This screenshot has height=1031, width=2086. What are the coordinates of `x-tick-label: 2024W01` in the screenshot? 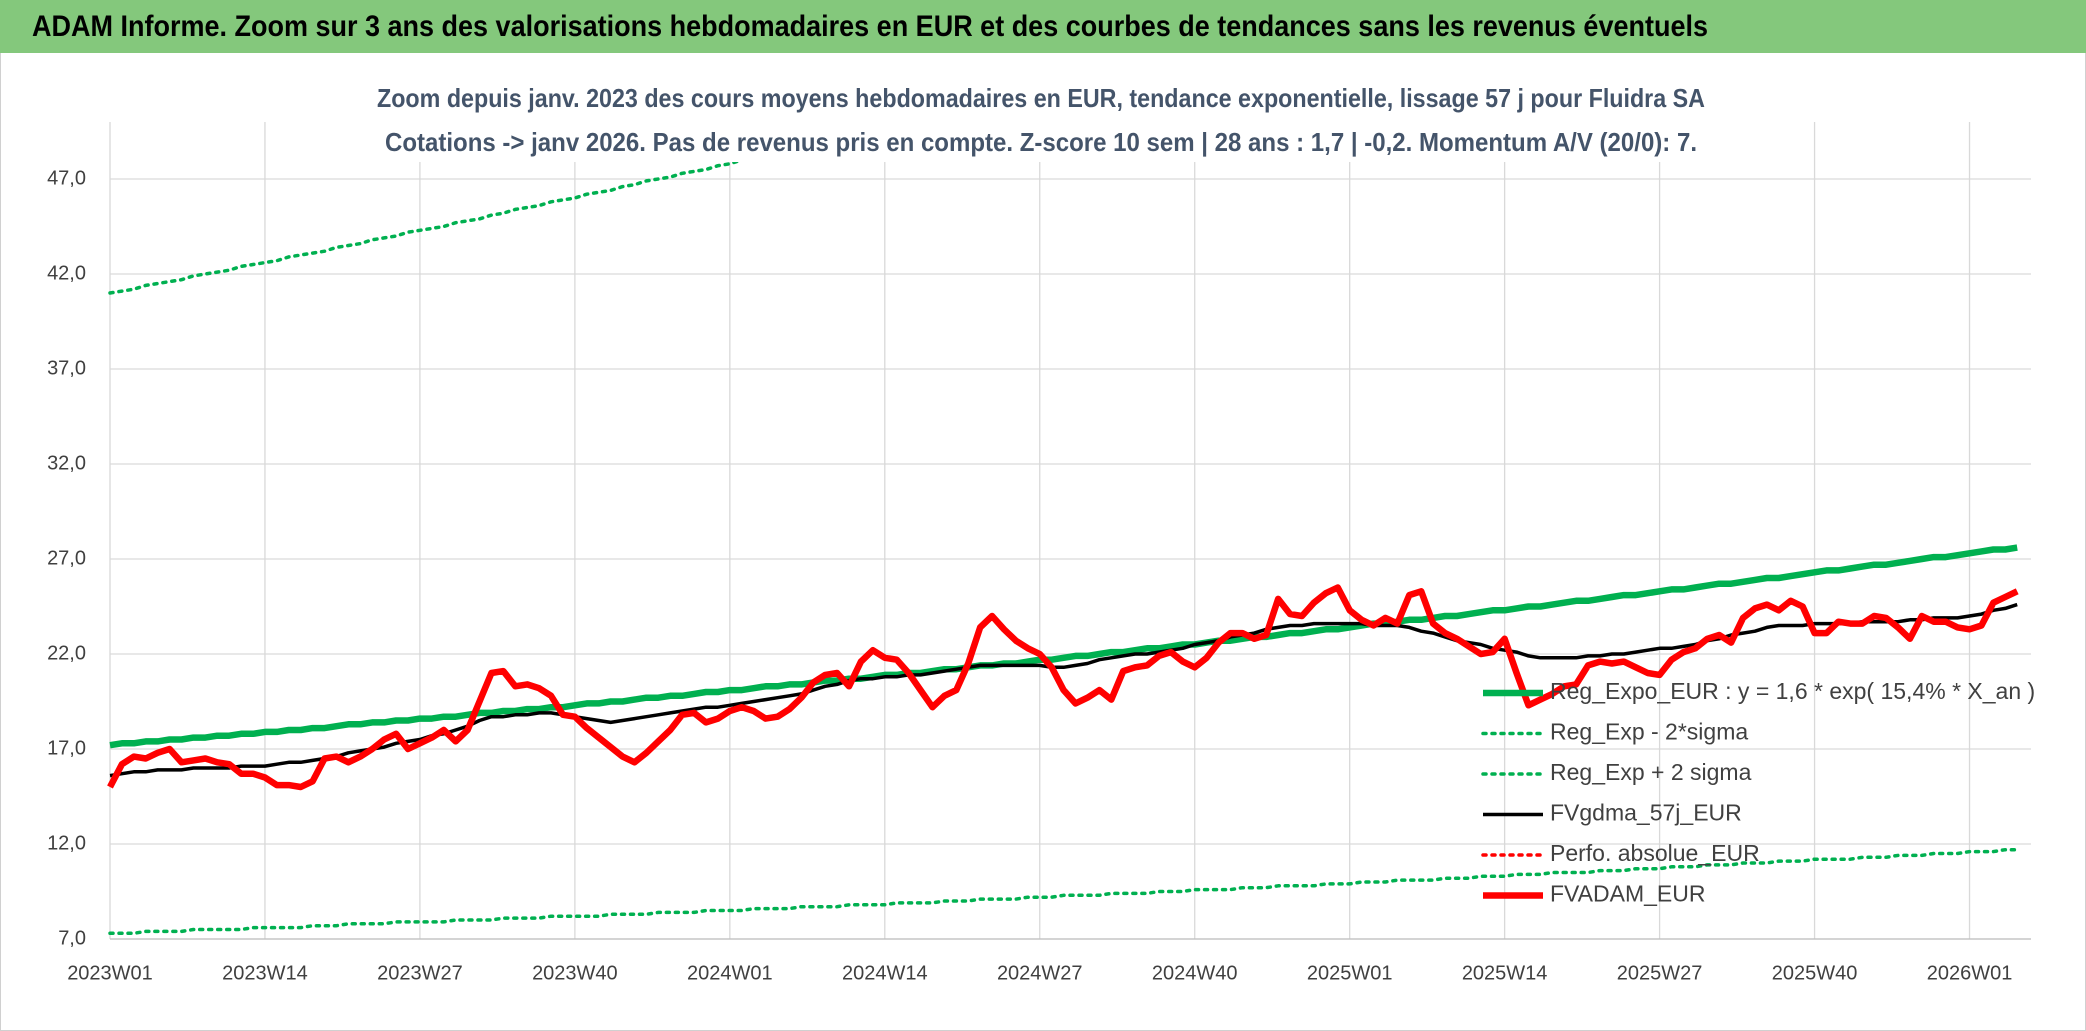 It's located at (730, 973).